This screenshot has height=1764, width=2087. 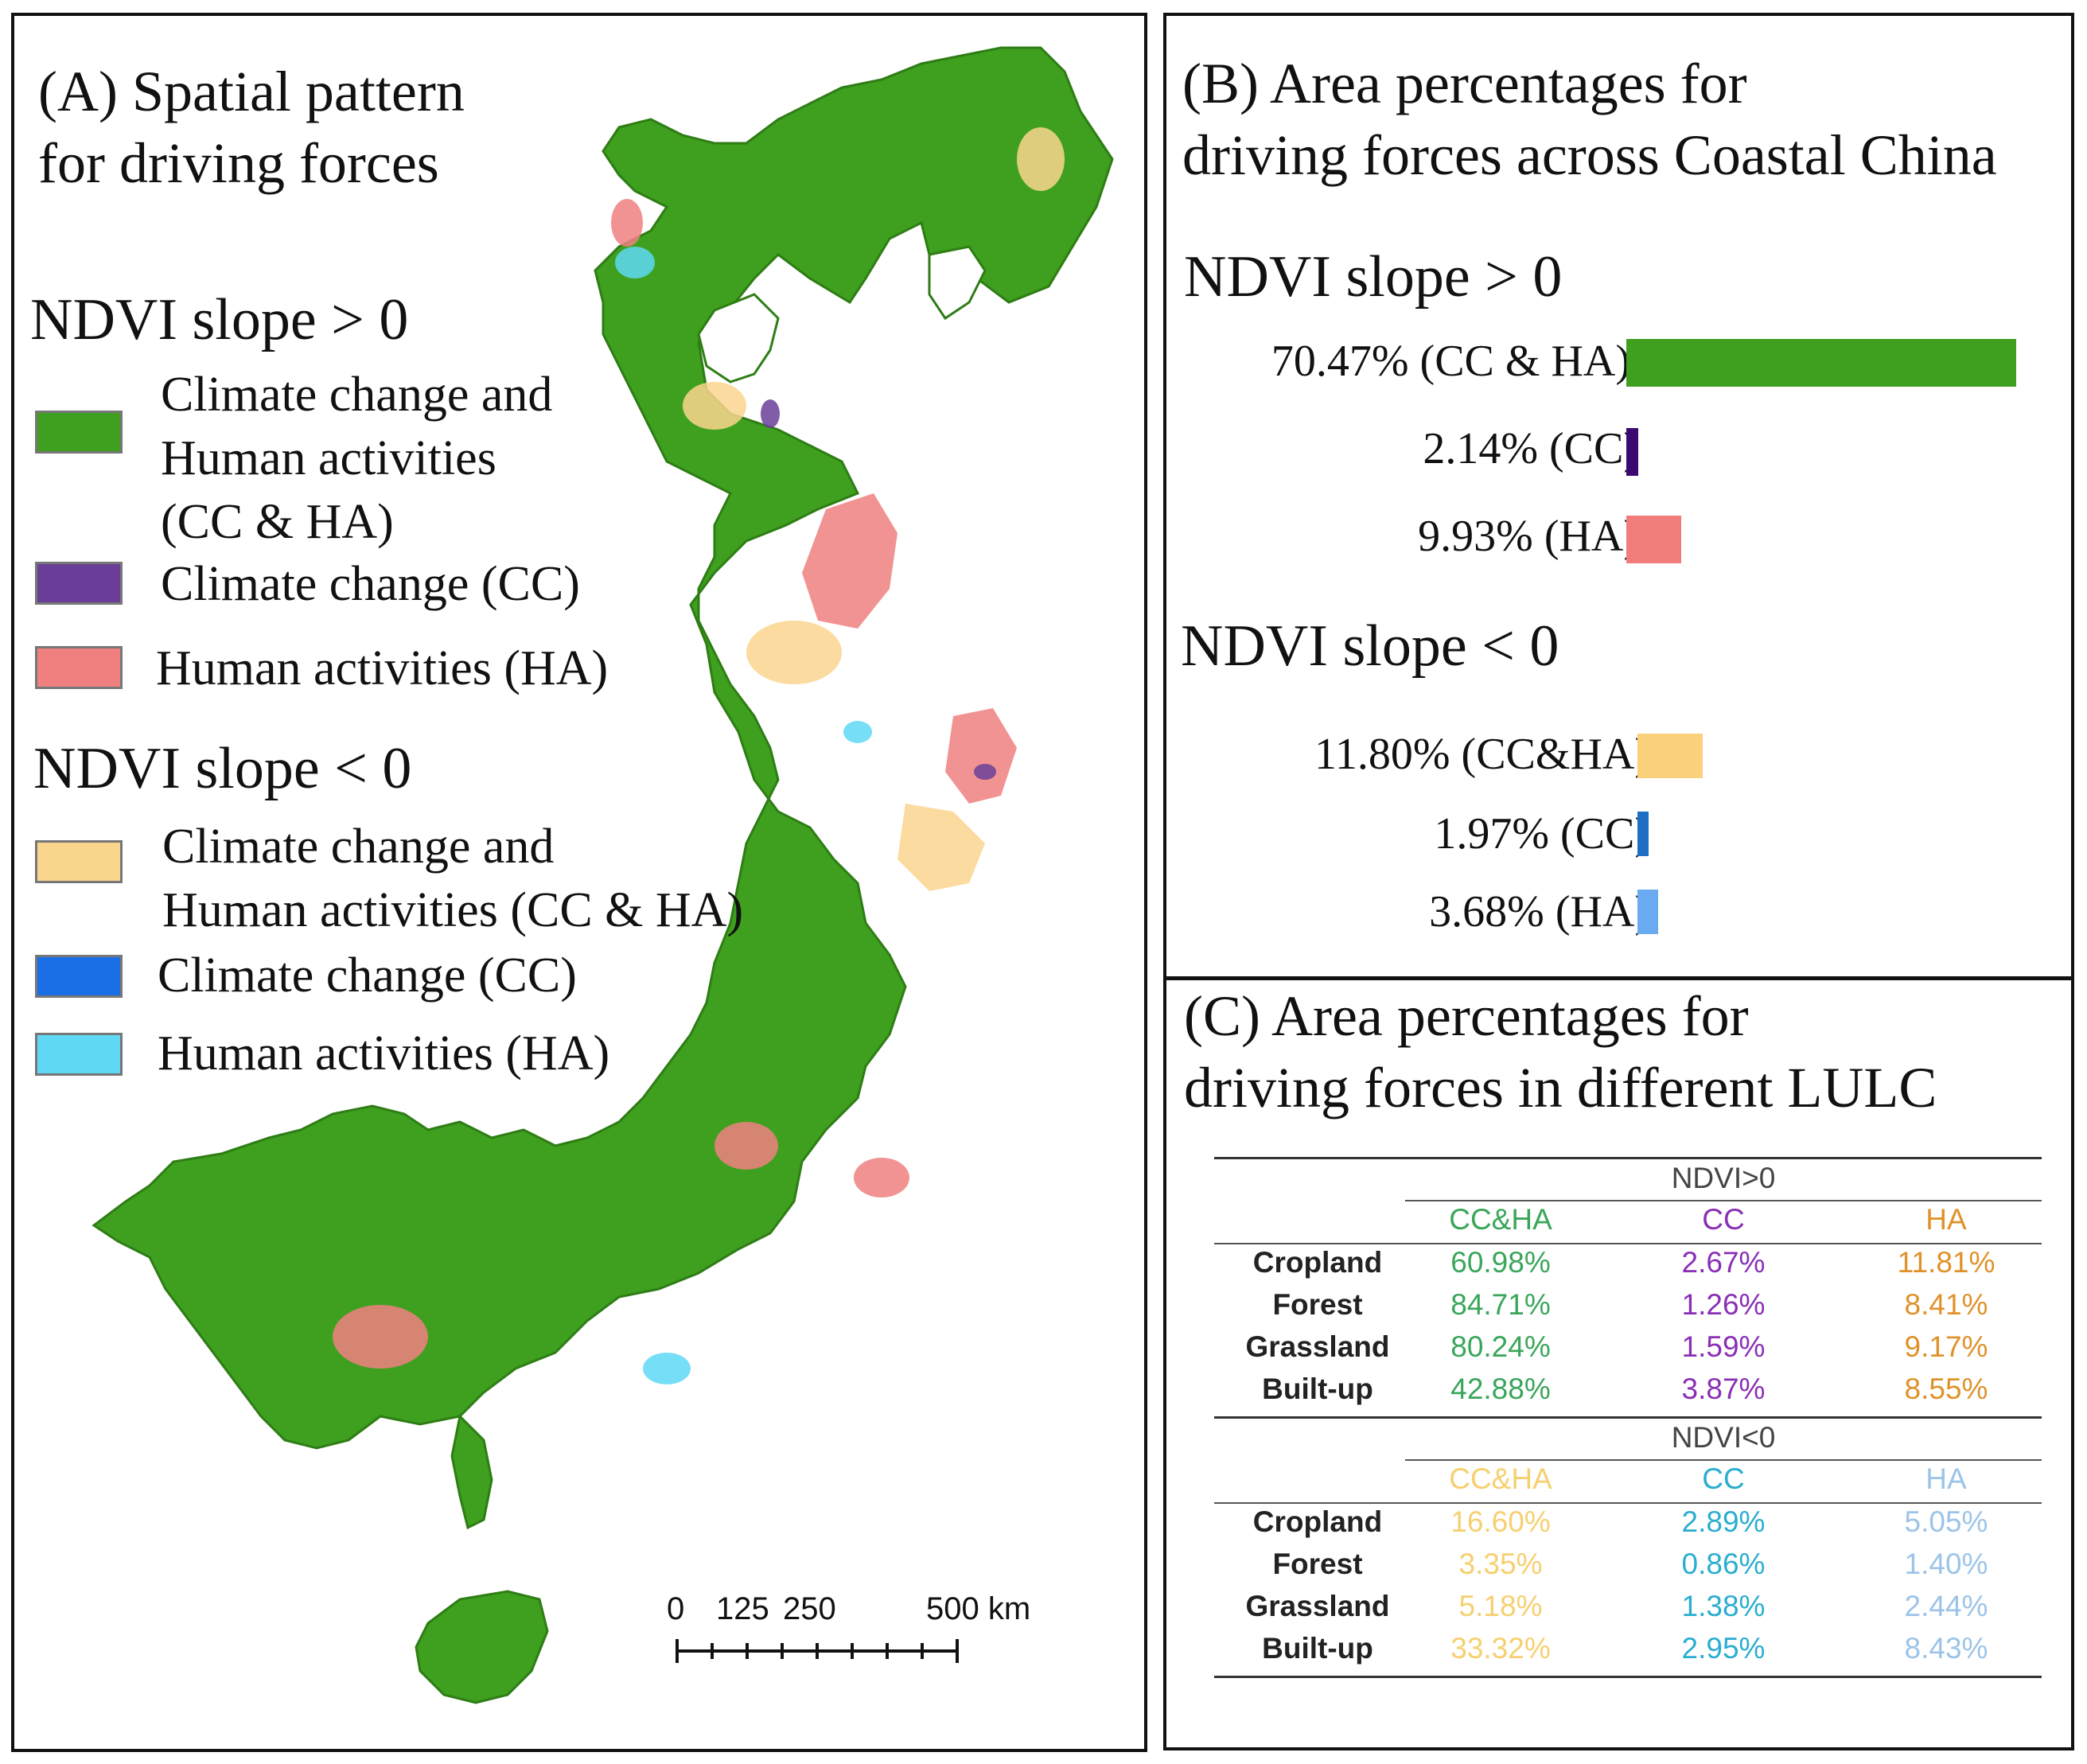 I want to click on map-cc-ha-decline-patches, so click(x=874, y=509).